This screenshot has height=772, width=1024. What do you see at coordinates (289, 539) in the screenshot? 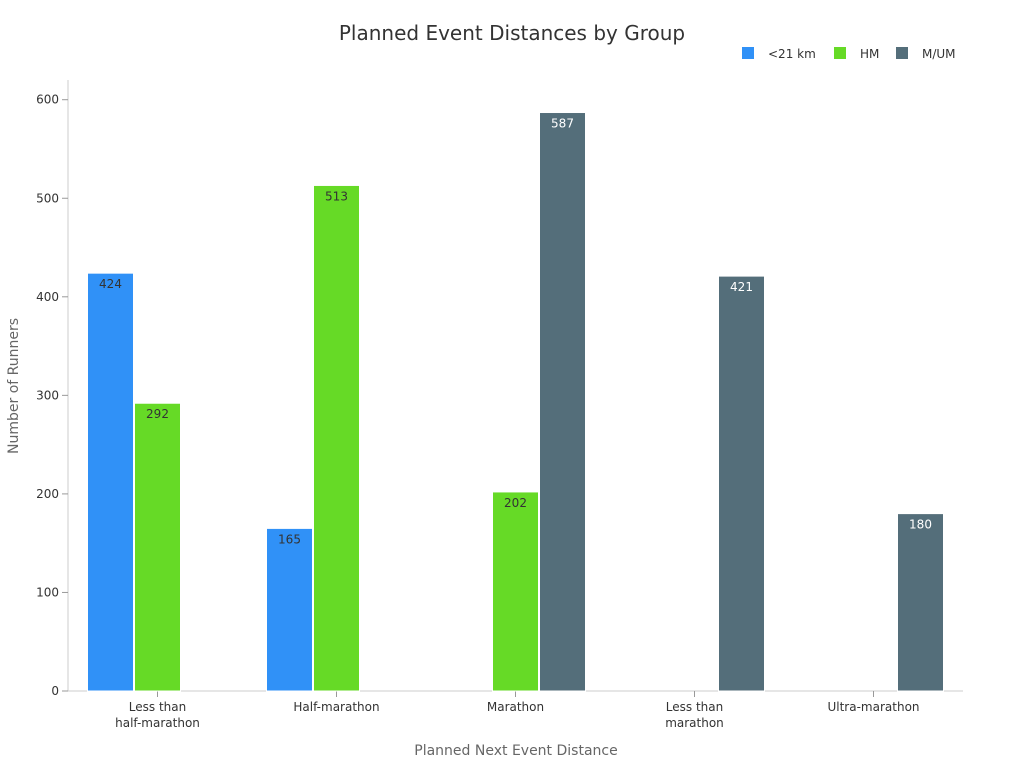
I see `data-label: 165` at bounding box center [289, 539].